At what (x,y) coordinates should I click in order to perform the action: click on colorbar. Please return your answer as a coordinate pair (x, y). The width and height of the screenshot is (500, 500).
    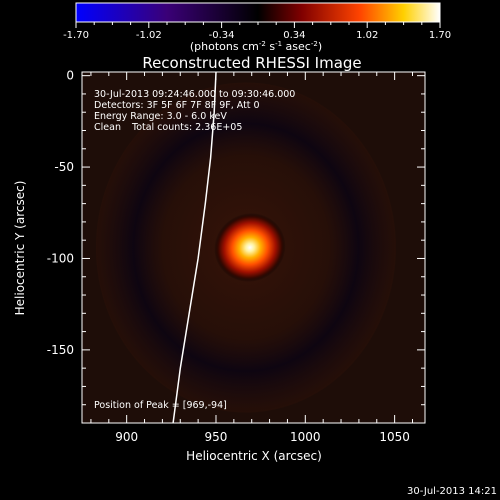
    Looking at the image, I should click on (258, 12).